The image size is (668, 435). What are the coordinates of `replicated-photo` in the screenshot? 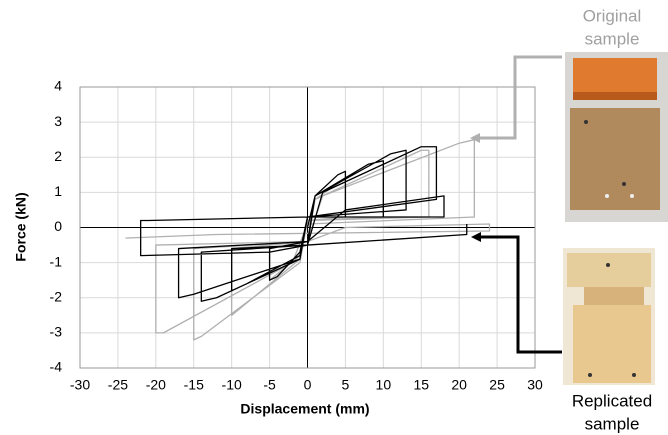 It's located at (609, 316).